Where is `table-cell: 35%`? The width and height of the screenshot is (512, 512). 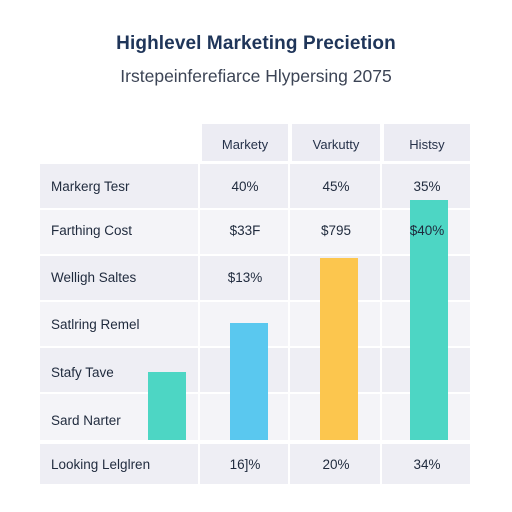 table-cell: 35% is located at coordinates (427, 186).